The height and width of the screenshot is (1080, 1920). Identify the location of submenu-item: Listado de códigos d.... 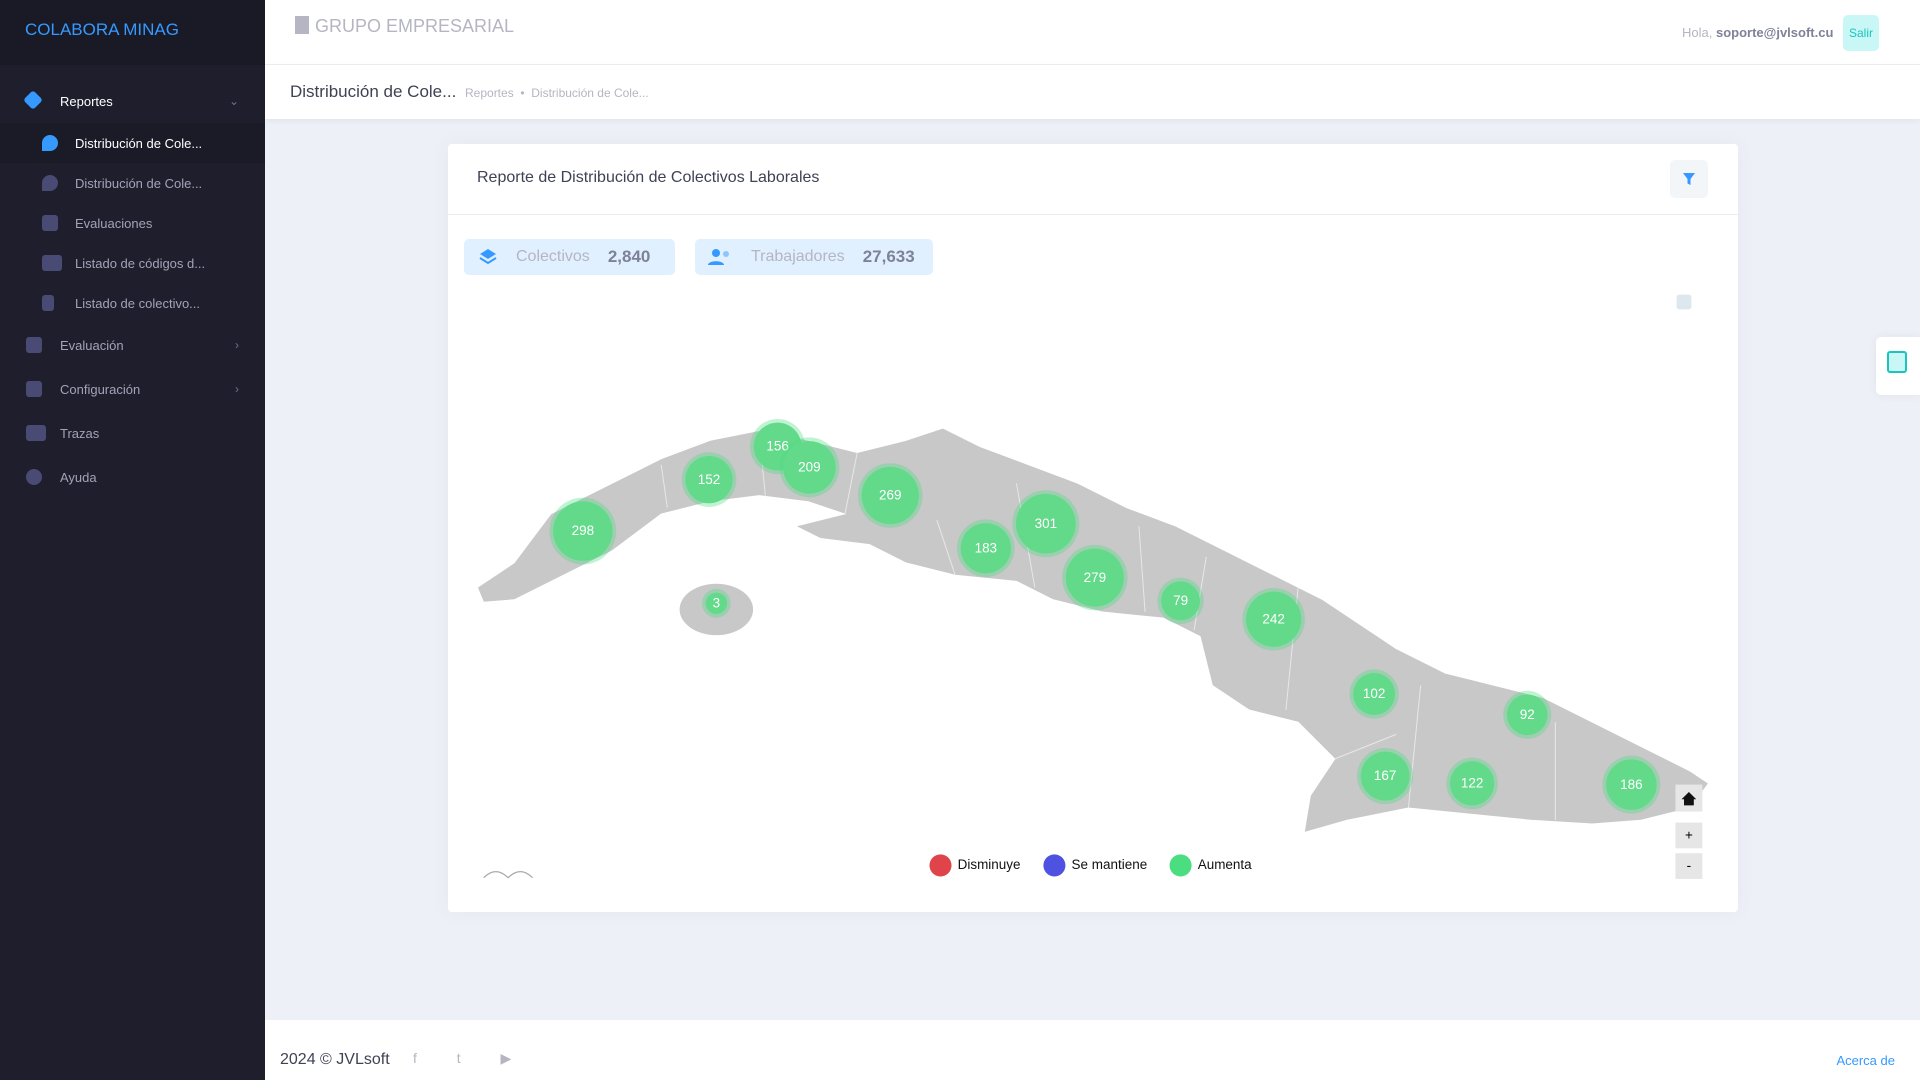
(132, 263).